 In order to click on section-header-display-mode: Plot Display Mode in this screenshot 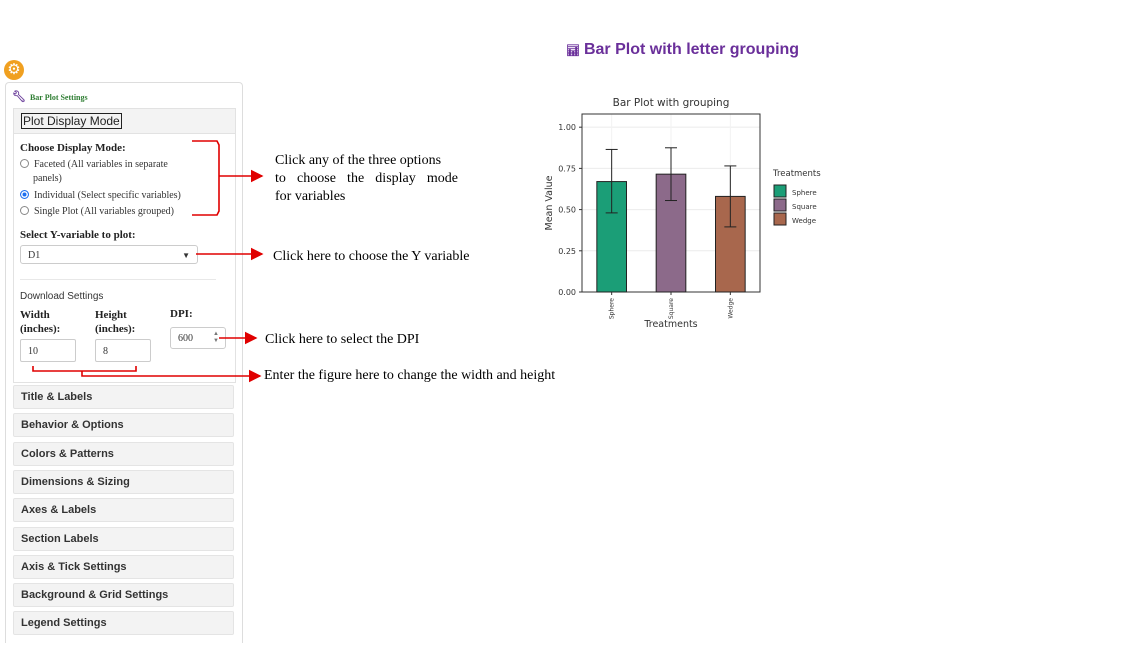, I will do `click(124, 121)`.